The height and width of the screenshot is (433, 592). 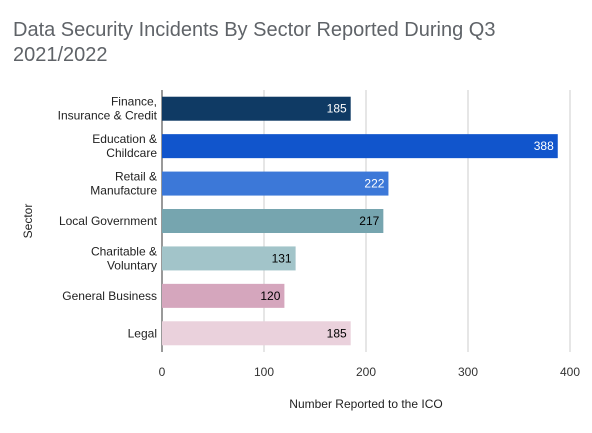 What do you see at coordinates (270, 296) in the screenshot?
I see `bar-value-label: 120` at bounding box center [270, 296].